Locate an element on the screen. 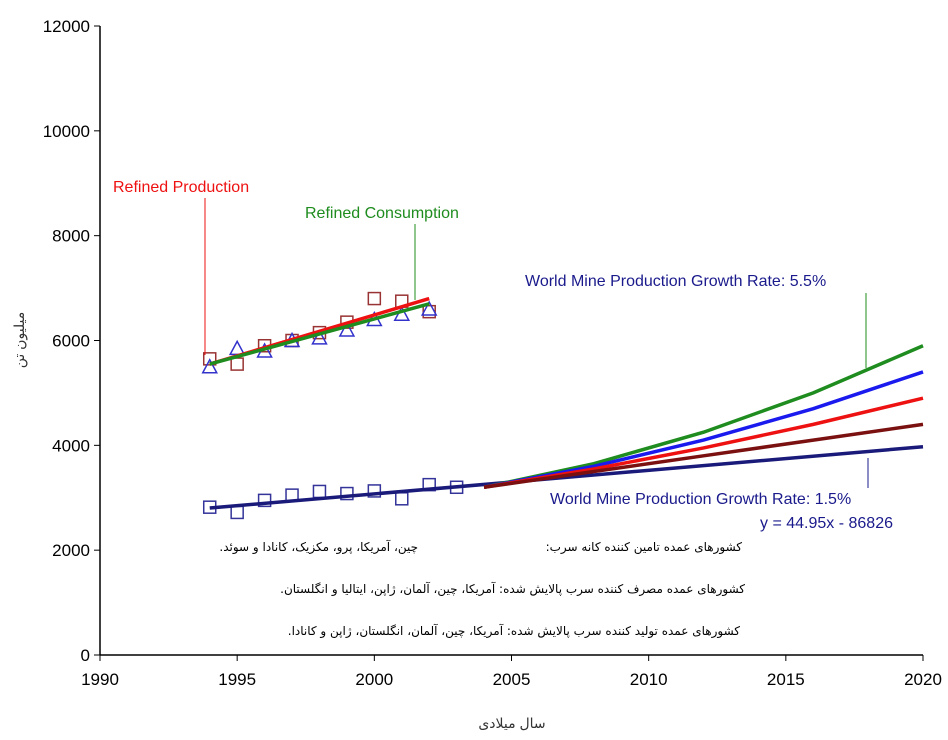 The width and height of the screenshot is (948, 740). annotation: World Mine Production Growth Rate: 5.5% is located at coordinates (675, 281).